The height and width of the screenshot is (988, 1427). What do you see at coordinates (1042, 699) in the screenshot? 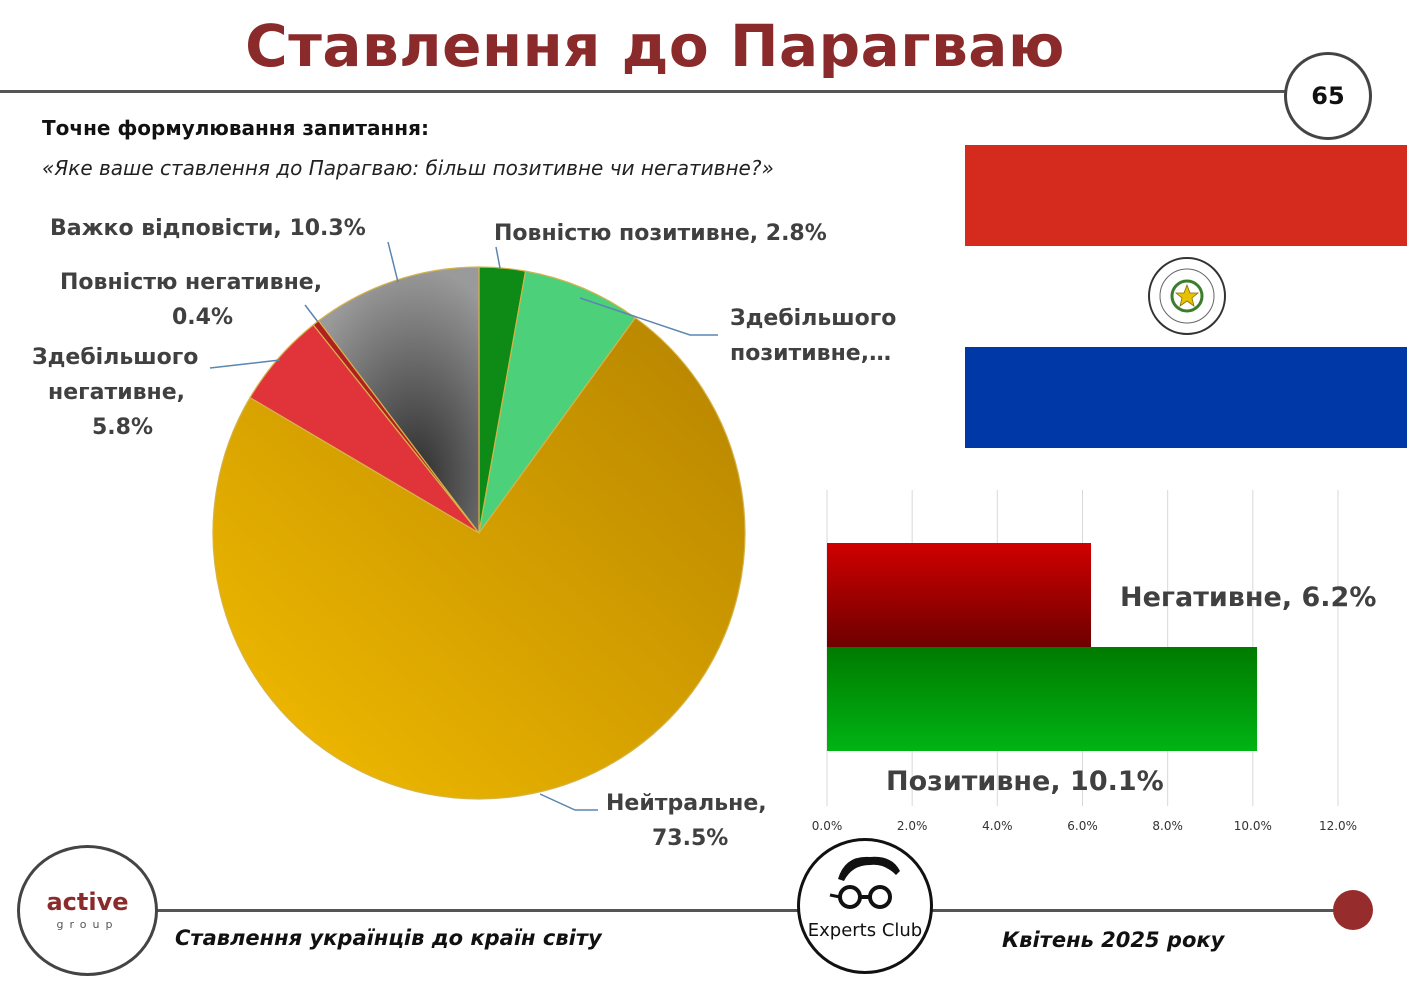
I see `bar-positive` at bounding box center [1042, 699].